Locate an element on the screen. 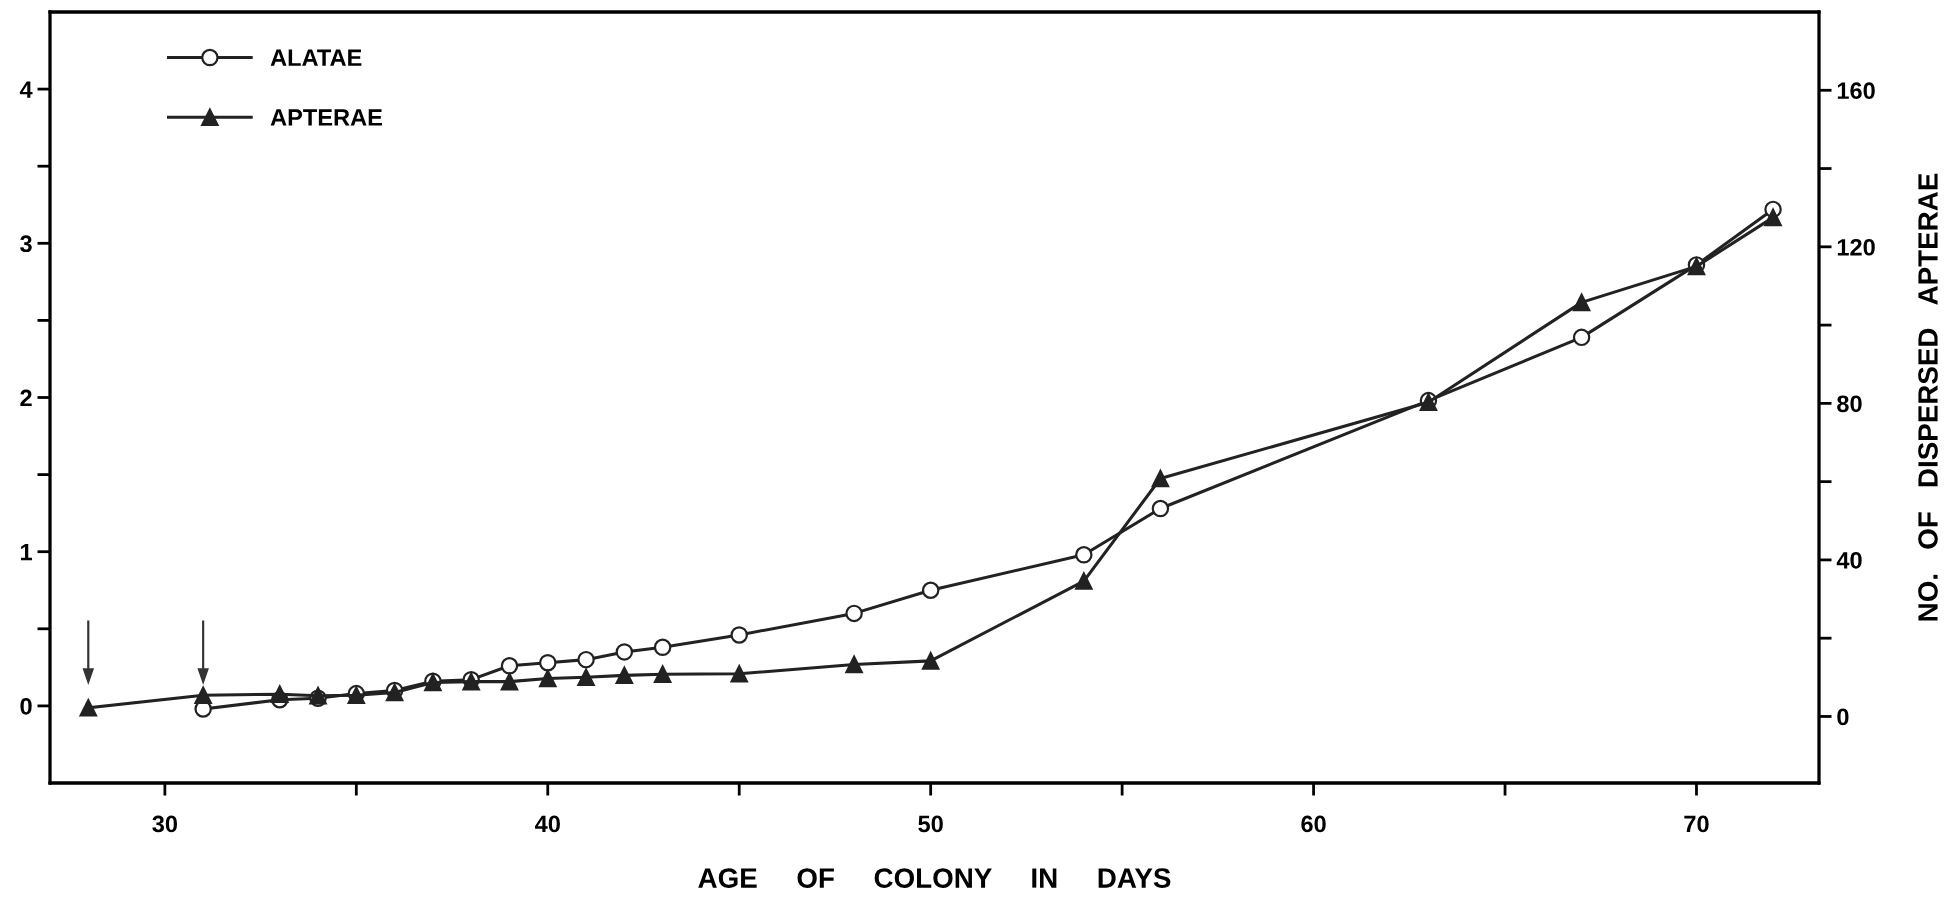  y-tick-label: 3 is located at coordinates (26, 244).